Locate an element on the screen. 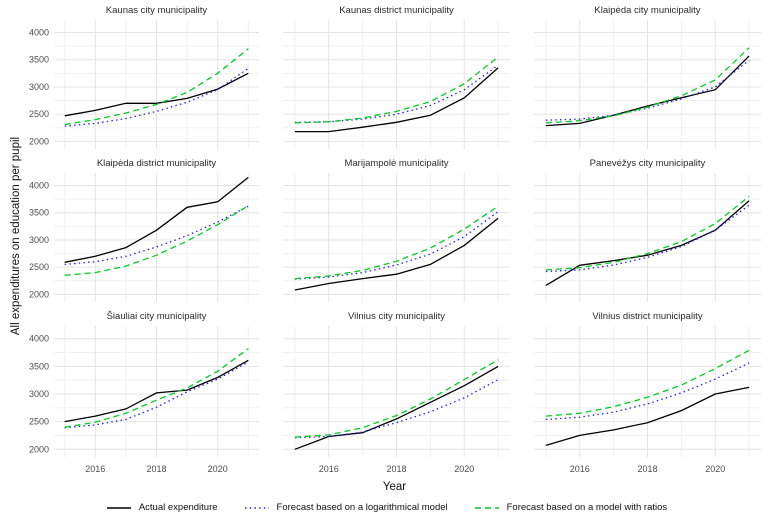 The width and height of the screenshot is (773, 531). legend-label: Forecast based on a logarithmical model is located at coordinates (362, 507).